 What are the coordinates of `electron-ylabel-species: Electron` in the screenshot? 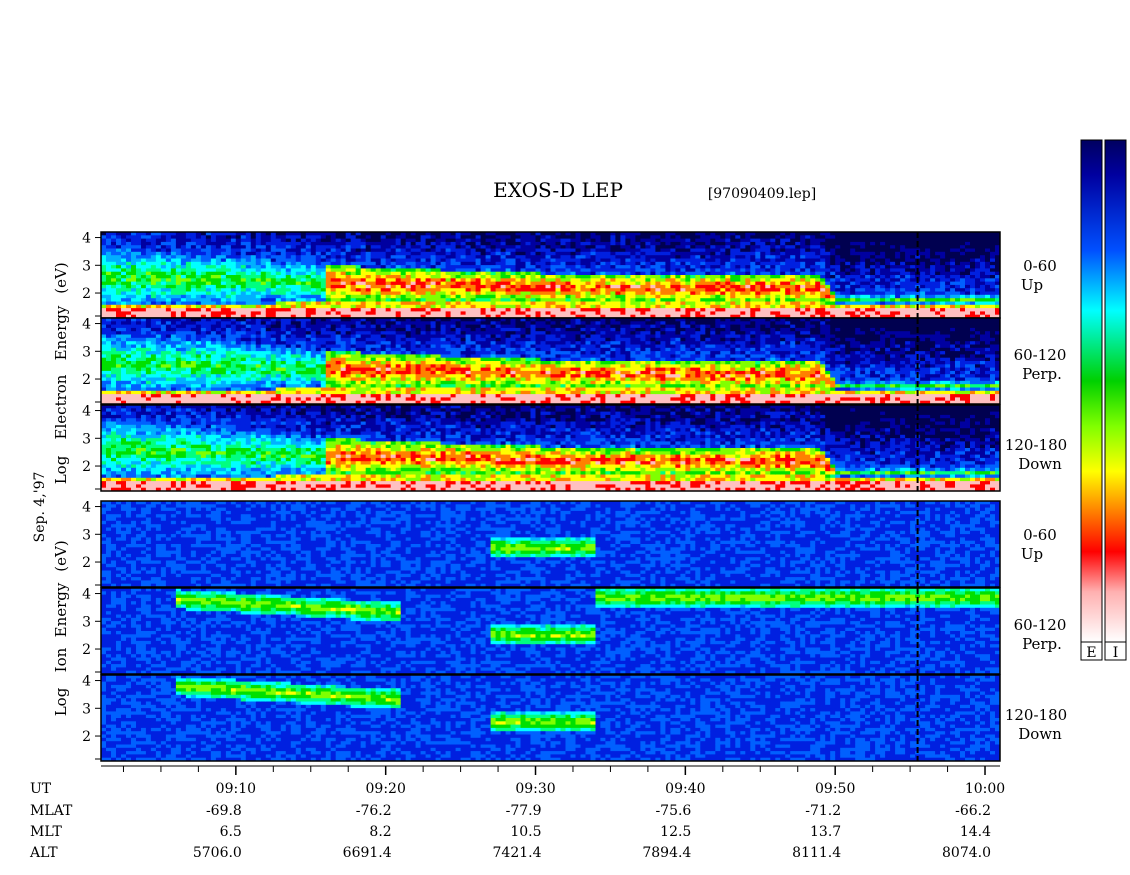 It's located at (61, 406).